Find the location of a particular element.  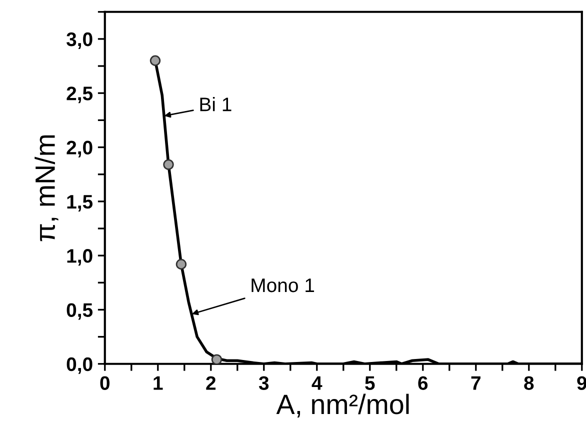

y-tick-label: 3,0 is located at coordinates (79, 41).